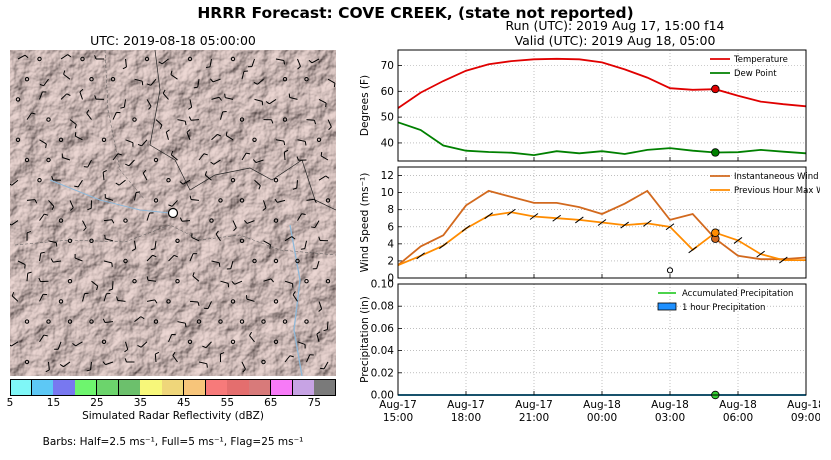  I want to click on chart-panel-1: 40 50 60 70 Degrees (F) Temperature Dew Point, so click(583, 105).